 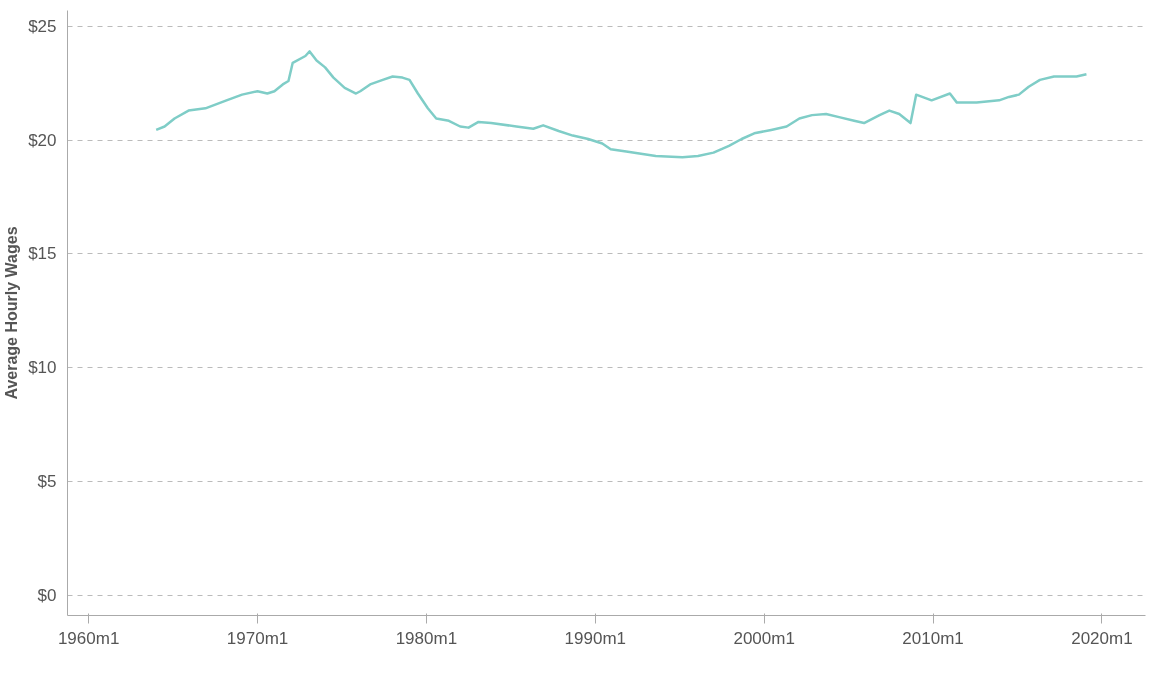 What do you see at coordinates (42, 140) in the screenshot?
I see `y-tick-label: $20` at bounding box center [42, 140].